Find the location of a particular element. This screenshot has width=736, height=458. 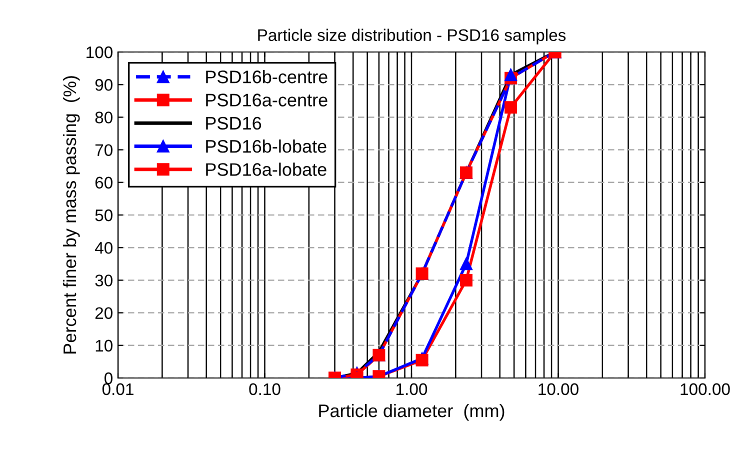

x-tick-label: 0.01 is located at coordinates (118, 389).